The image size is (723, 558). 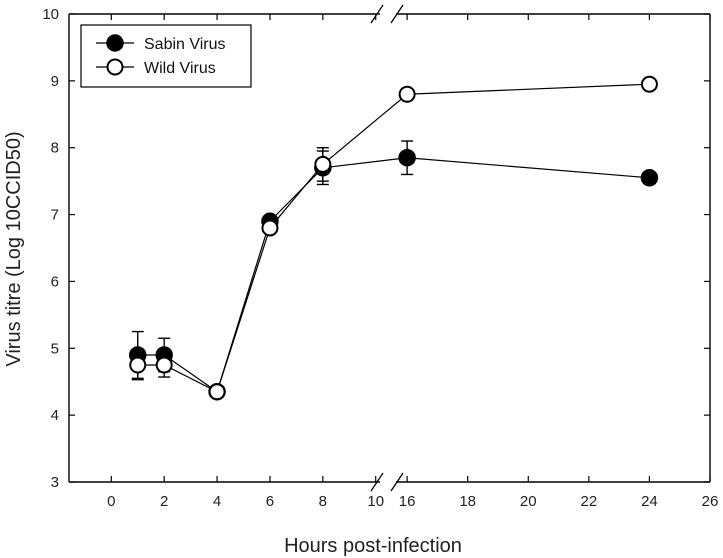 I want to click on y-tick-label: 4, so click(x=55, y=415).